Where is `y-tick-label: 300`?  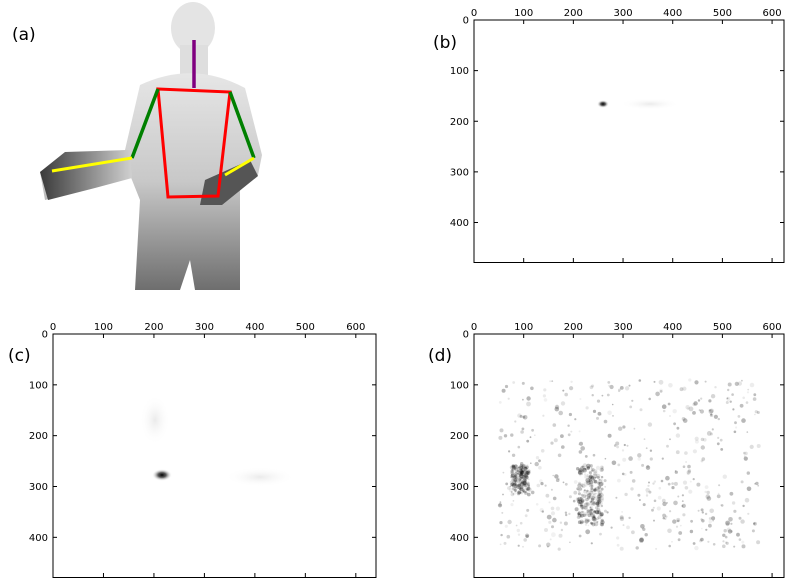 y-tick-label: 300 is located at coordinates (459, 172).